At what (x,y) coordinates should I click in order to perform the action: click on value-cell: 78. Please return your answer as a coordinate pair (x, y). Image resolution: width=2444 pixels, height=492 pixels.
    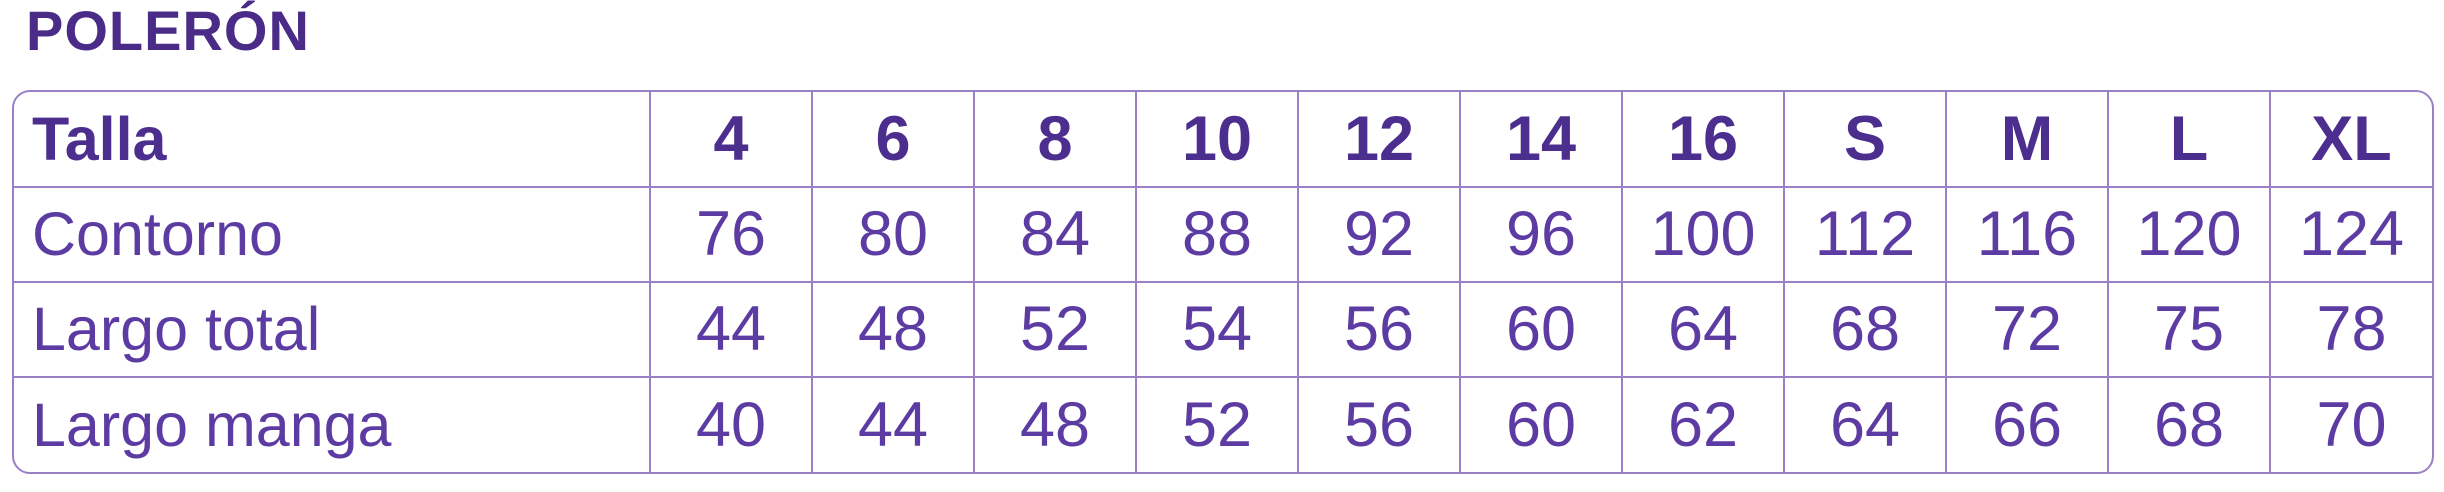
    Looking at the image, I should click on (2351, 330).